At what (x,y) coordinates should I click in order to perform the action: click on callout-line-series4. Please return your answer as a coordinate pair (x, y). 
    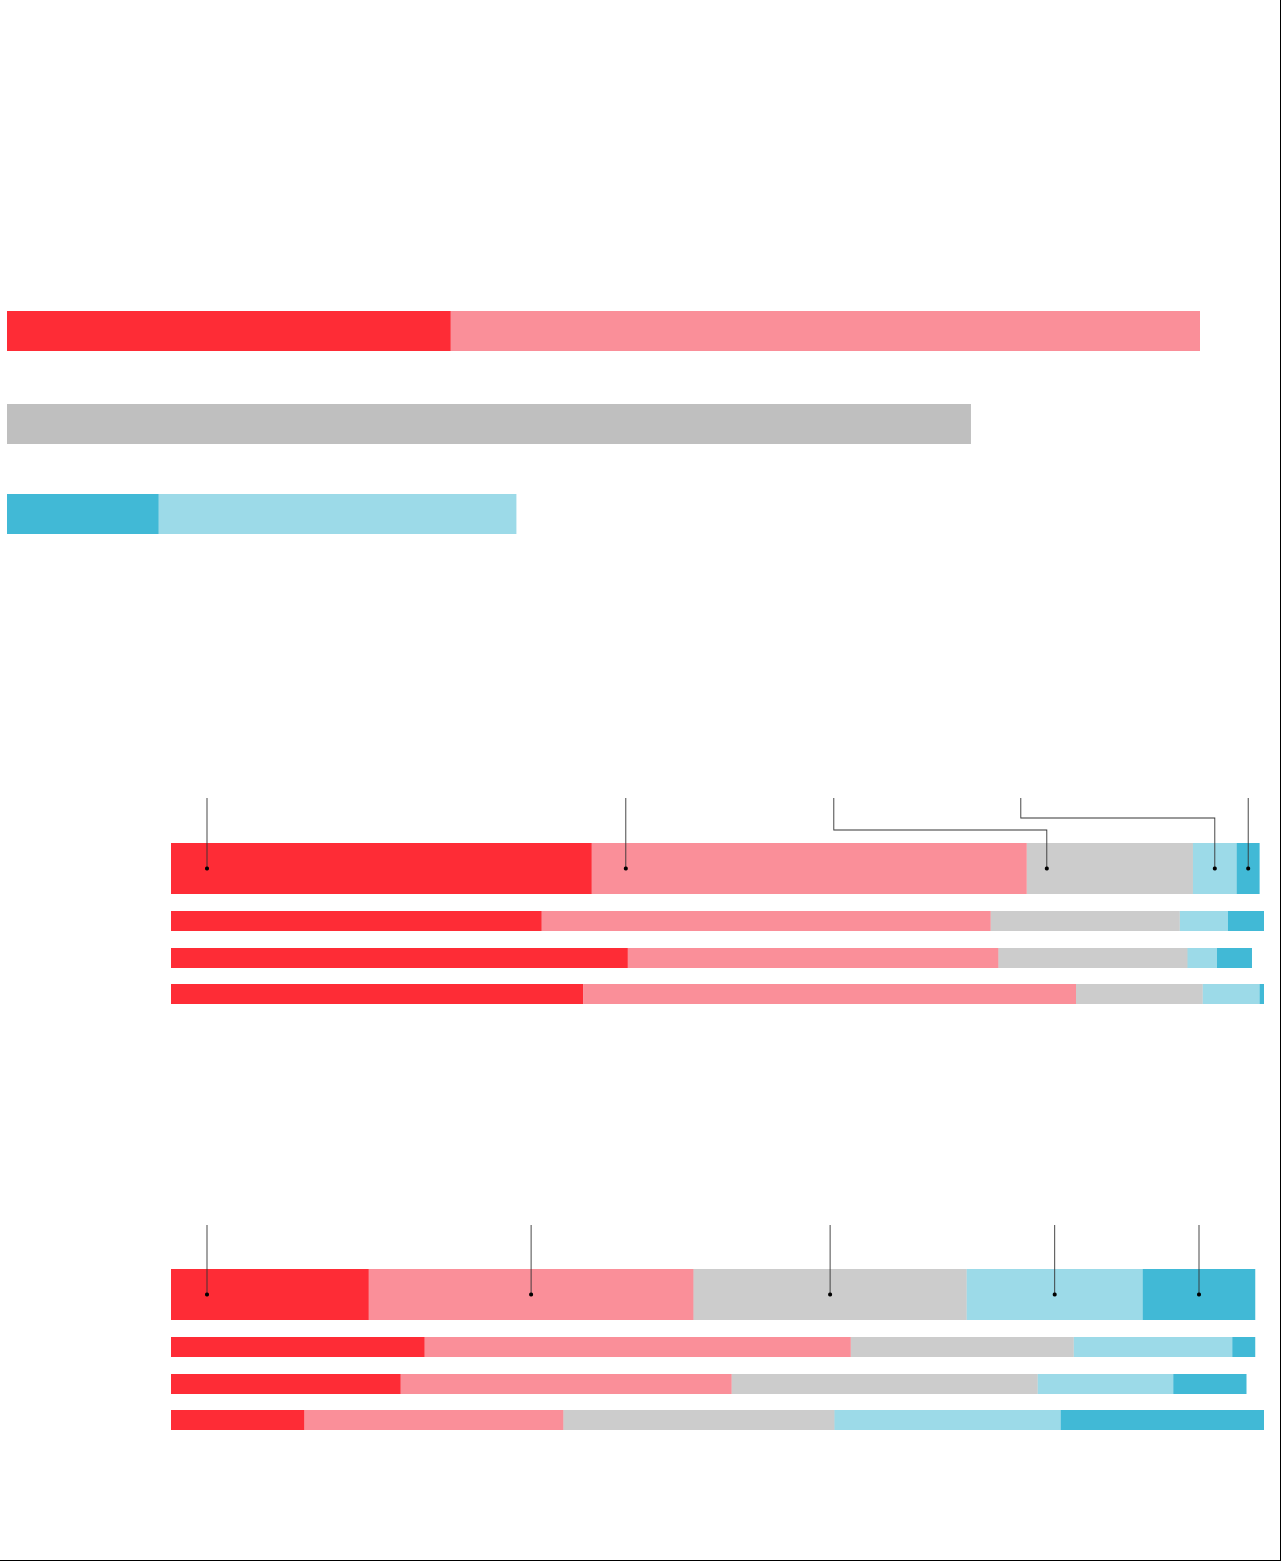
    Looking at the image, I should click on (1118, 833).